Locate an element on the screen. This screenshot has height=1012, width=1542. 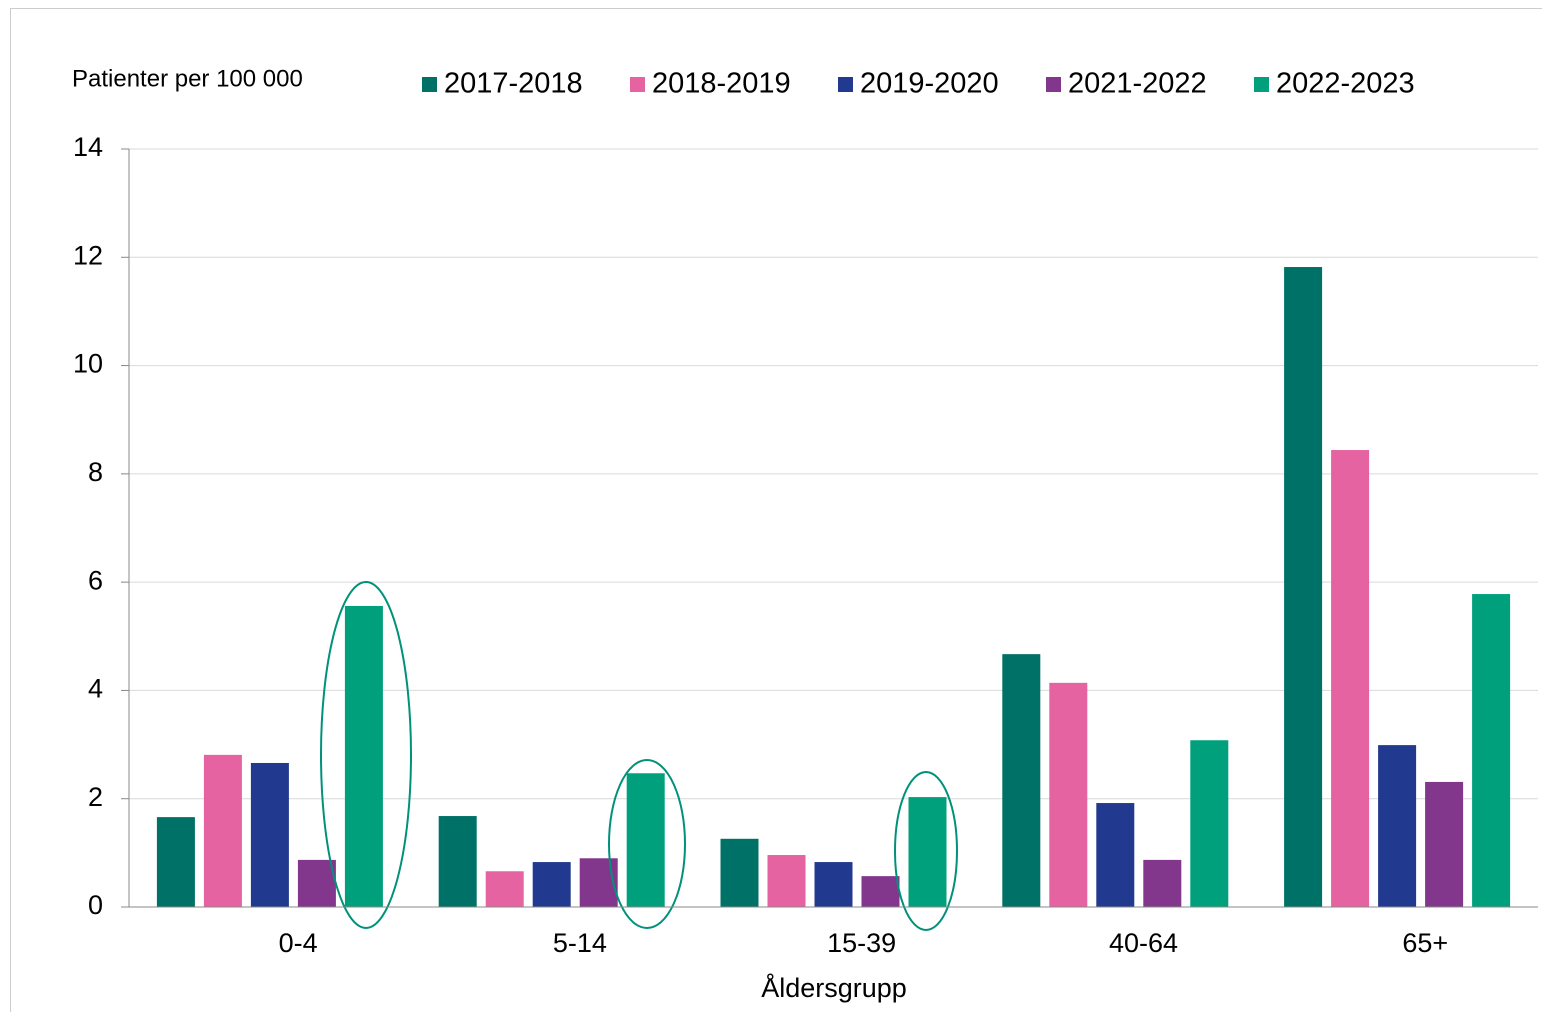
y-tick-label: 4 is located at coordinates (95, 689).